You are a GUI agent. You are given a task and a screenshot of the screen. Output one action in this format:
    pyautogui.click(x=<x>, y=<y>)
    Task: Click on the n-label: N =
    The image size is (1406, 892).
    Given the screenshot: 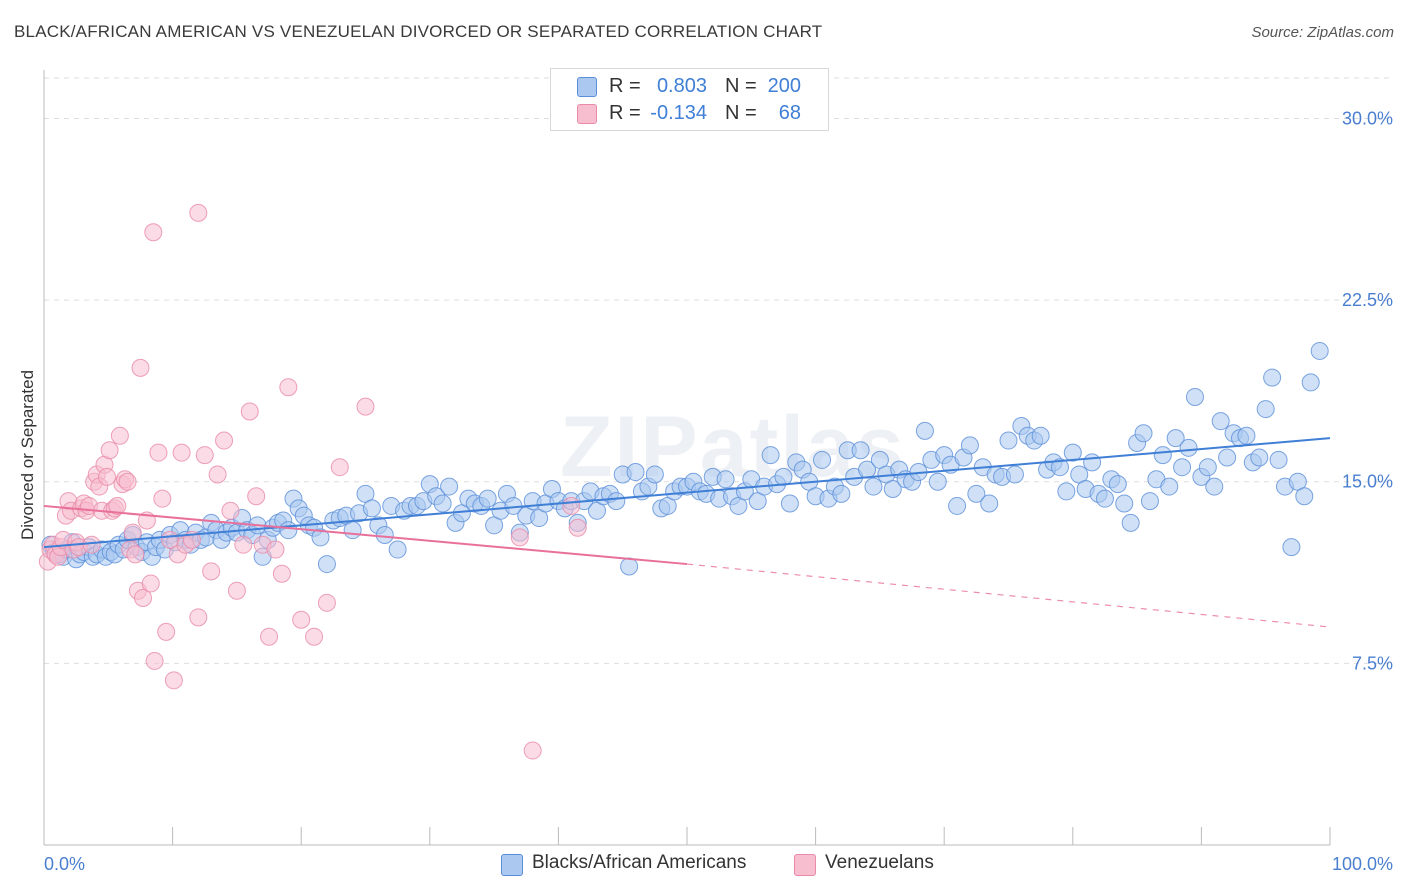 What is the action you would take?
    pyautogui.click(x=741, y=113)
    